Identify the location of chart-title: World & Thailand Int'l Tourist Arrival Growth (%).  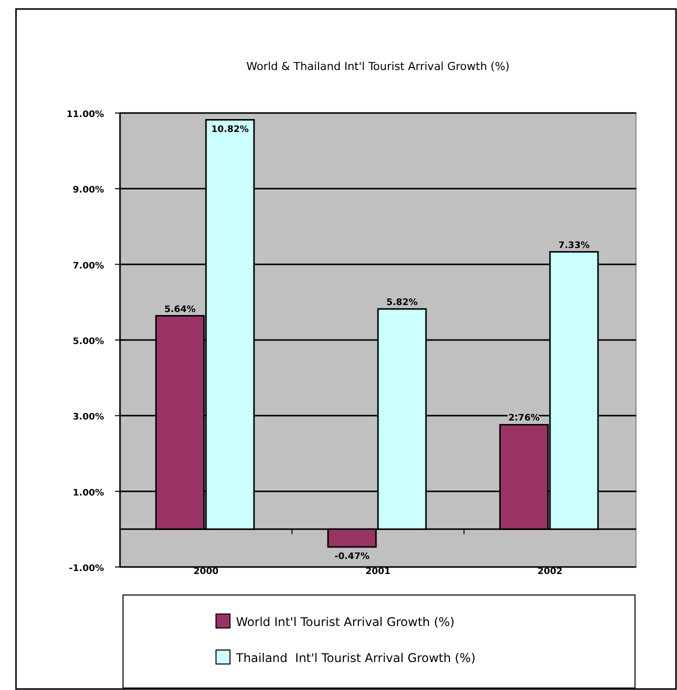
(378, 66).